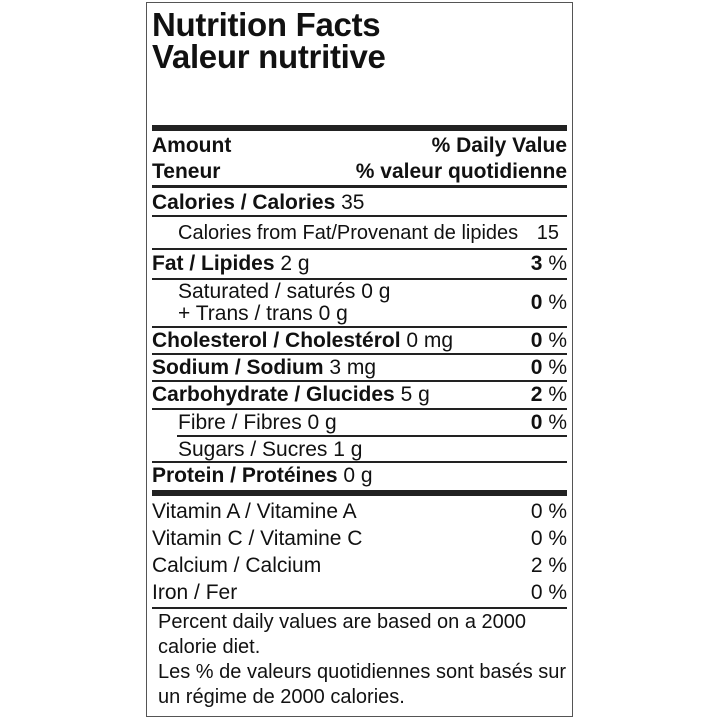  What do you see at coordinates (284, 291) in the screenshot?
I see `nutrient-label: Saturated / saturés 0 g` at bounding box center [284, 291].